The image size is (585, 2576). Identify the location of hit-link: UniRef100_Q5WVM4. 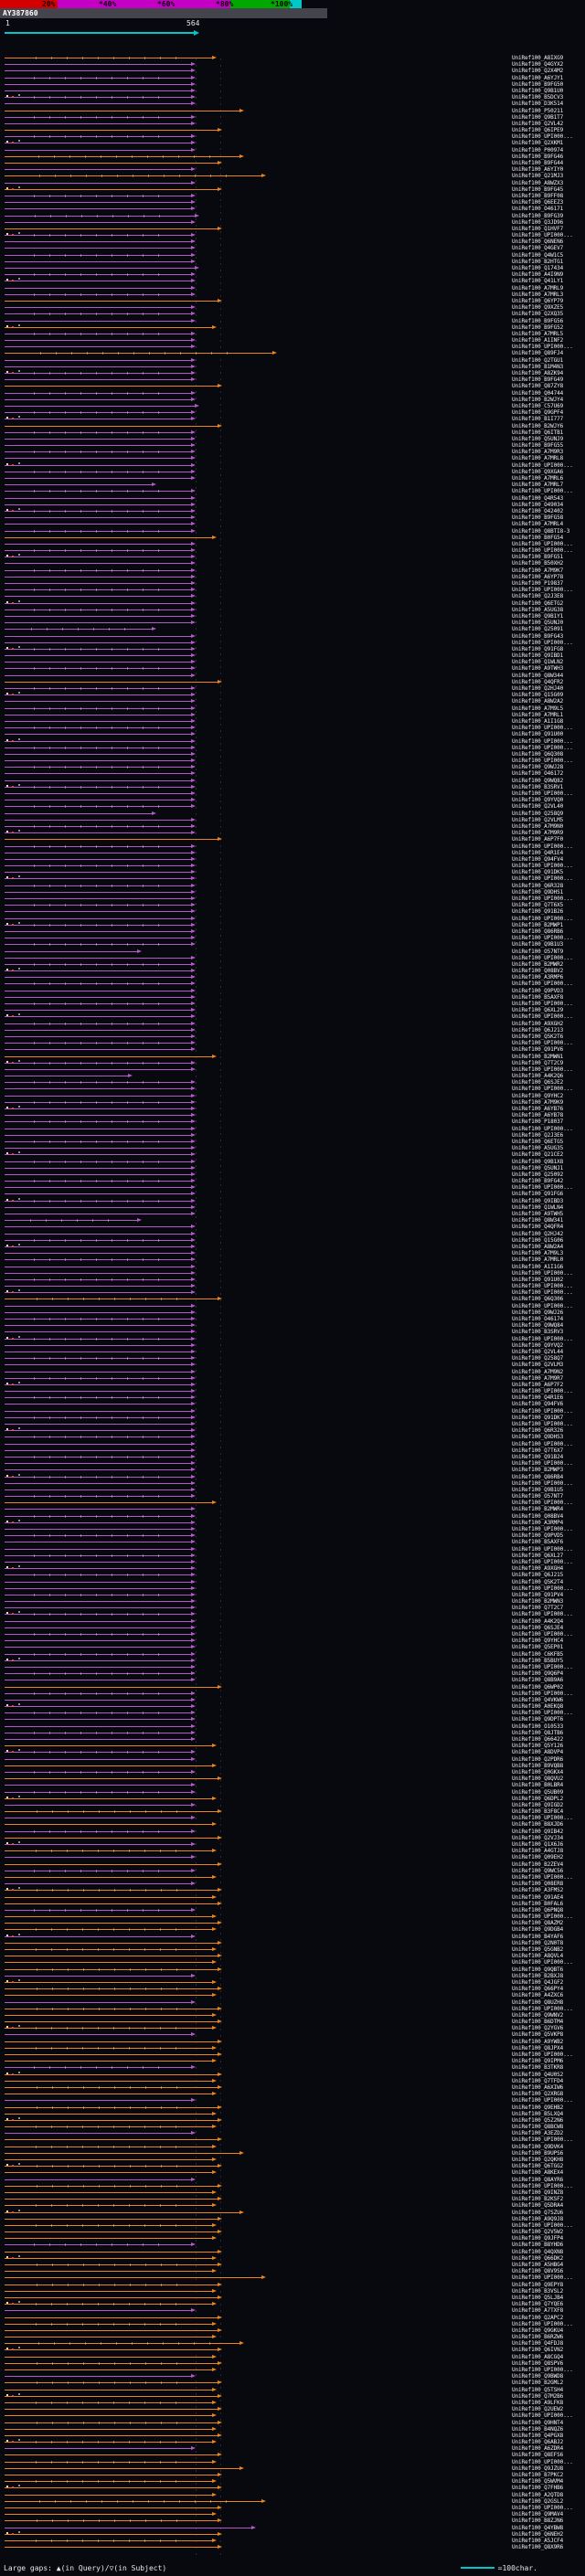
(538, 2482).